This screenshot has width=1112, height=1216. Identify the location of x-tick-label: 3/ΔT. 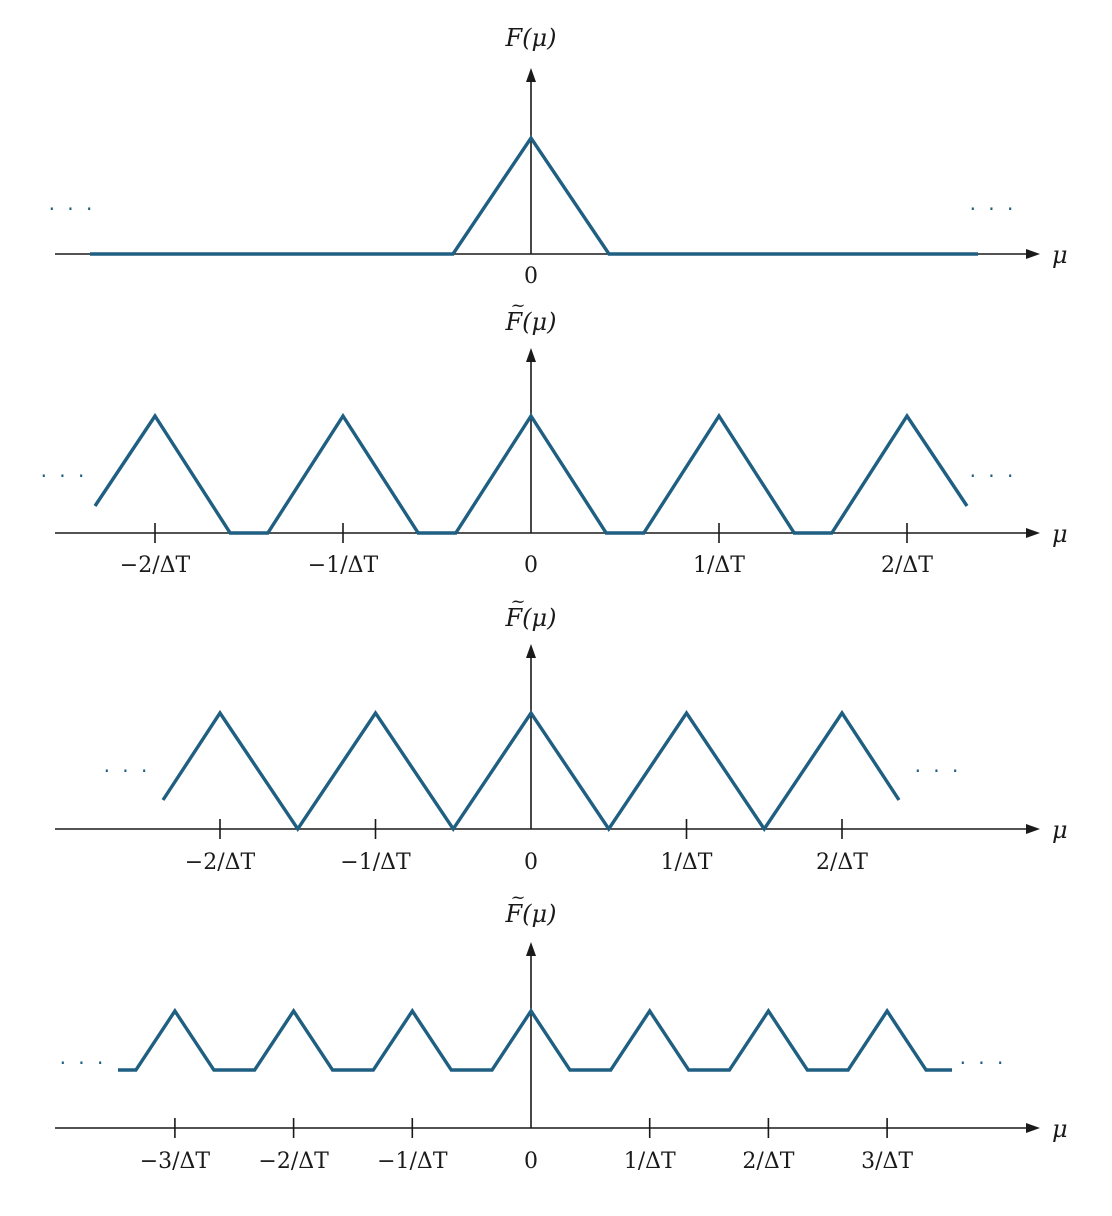
(887, 1161).